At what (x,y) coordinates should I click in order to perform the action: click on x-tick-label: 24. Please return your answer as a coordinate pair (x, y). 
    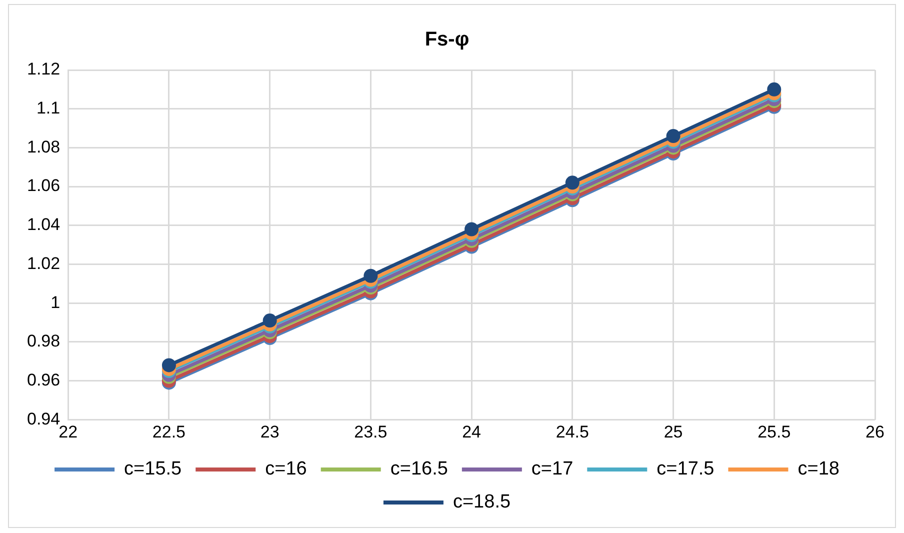
    Looking at the image, I should click on (472, 432).